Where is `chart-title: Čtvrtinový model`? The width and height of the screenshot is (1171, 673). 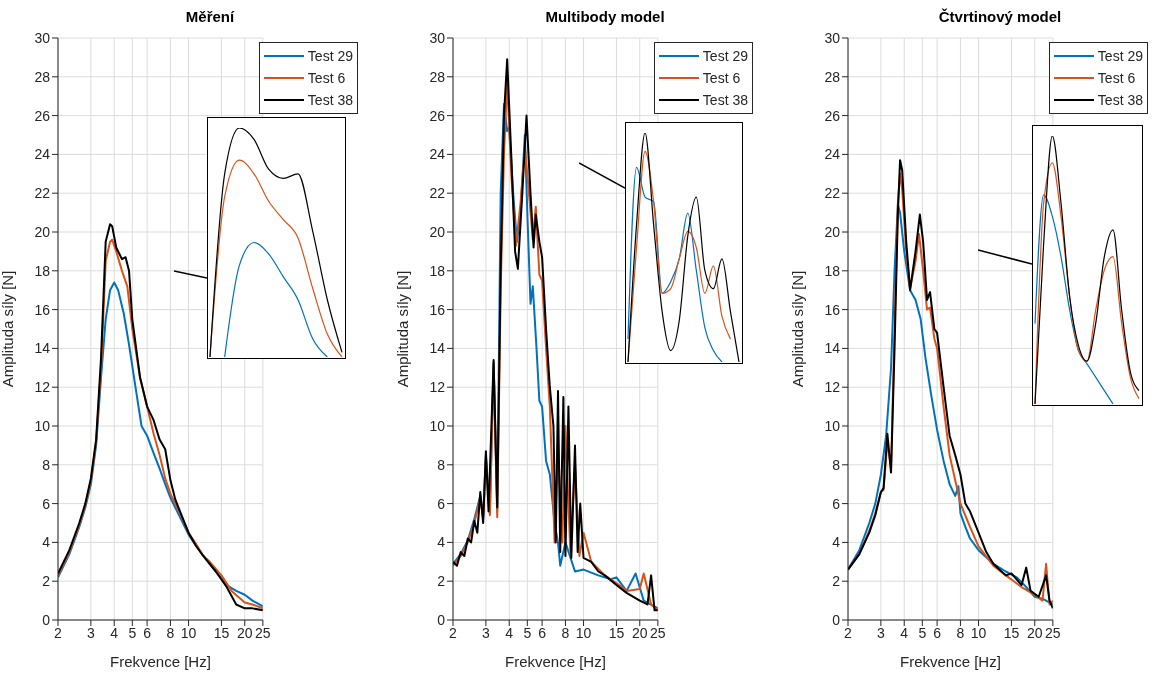 chart-title: Čtvrtinový model is located at coordinates (1000, 16).